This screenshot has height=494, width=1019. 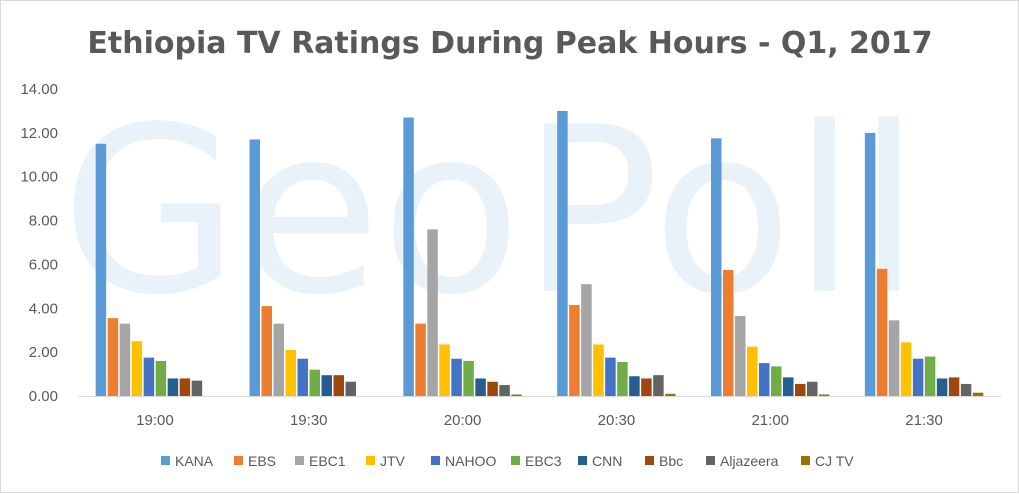 I want to click on legend-label: Bbc, so click(x=671, y=461).